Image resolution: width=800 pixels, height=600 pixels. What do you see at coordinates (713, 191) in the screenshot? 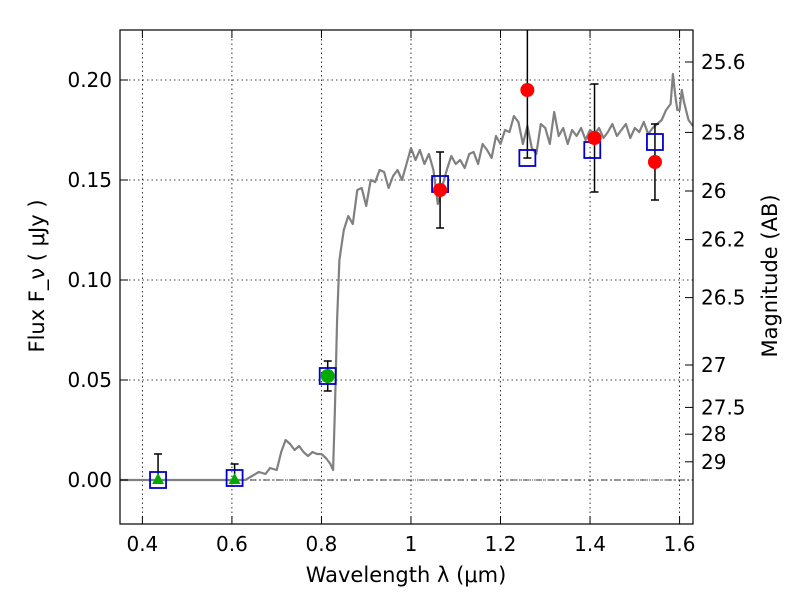
I see `mag-tick-label: 26` at bounding box center [713, 191].